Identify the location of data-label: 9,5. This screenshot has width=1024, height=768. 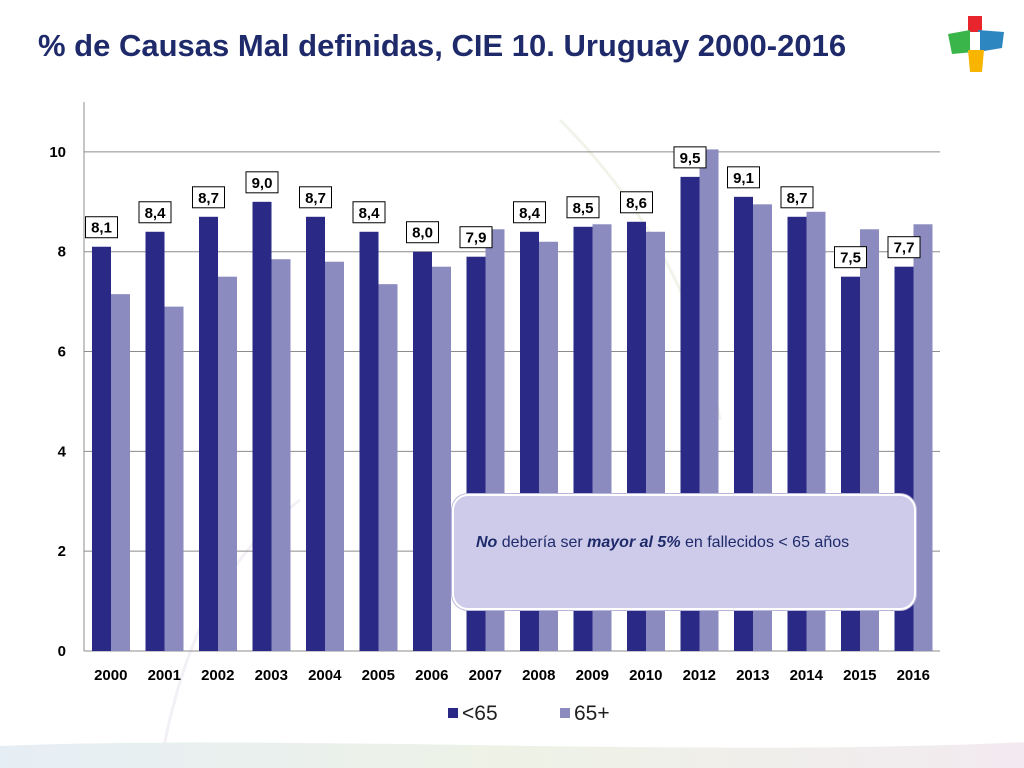
(690, 157).